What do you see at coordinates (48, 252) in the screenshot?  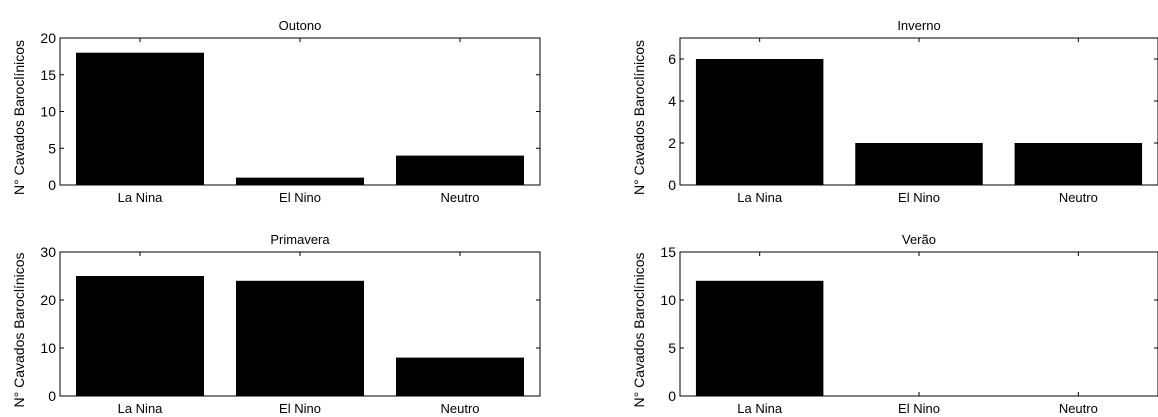 I see `y-tick-label: 30` at bounding box center [48, 252].